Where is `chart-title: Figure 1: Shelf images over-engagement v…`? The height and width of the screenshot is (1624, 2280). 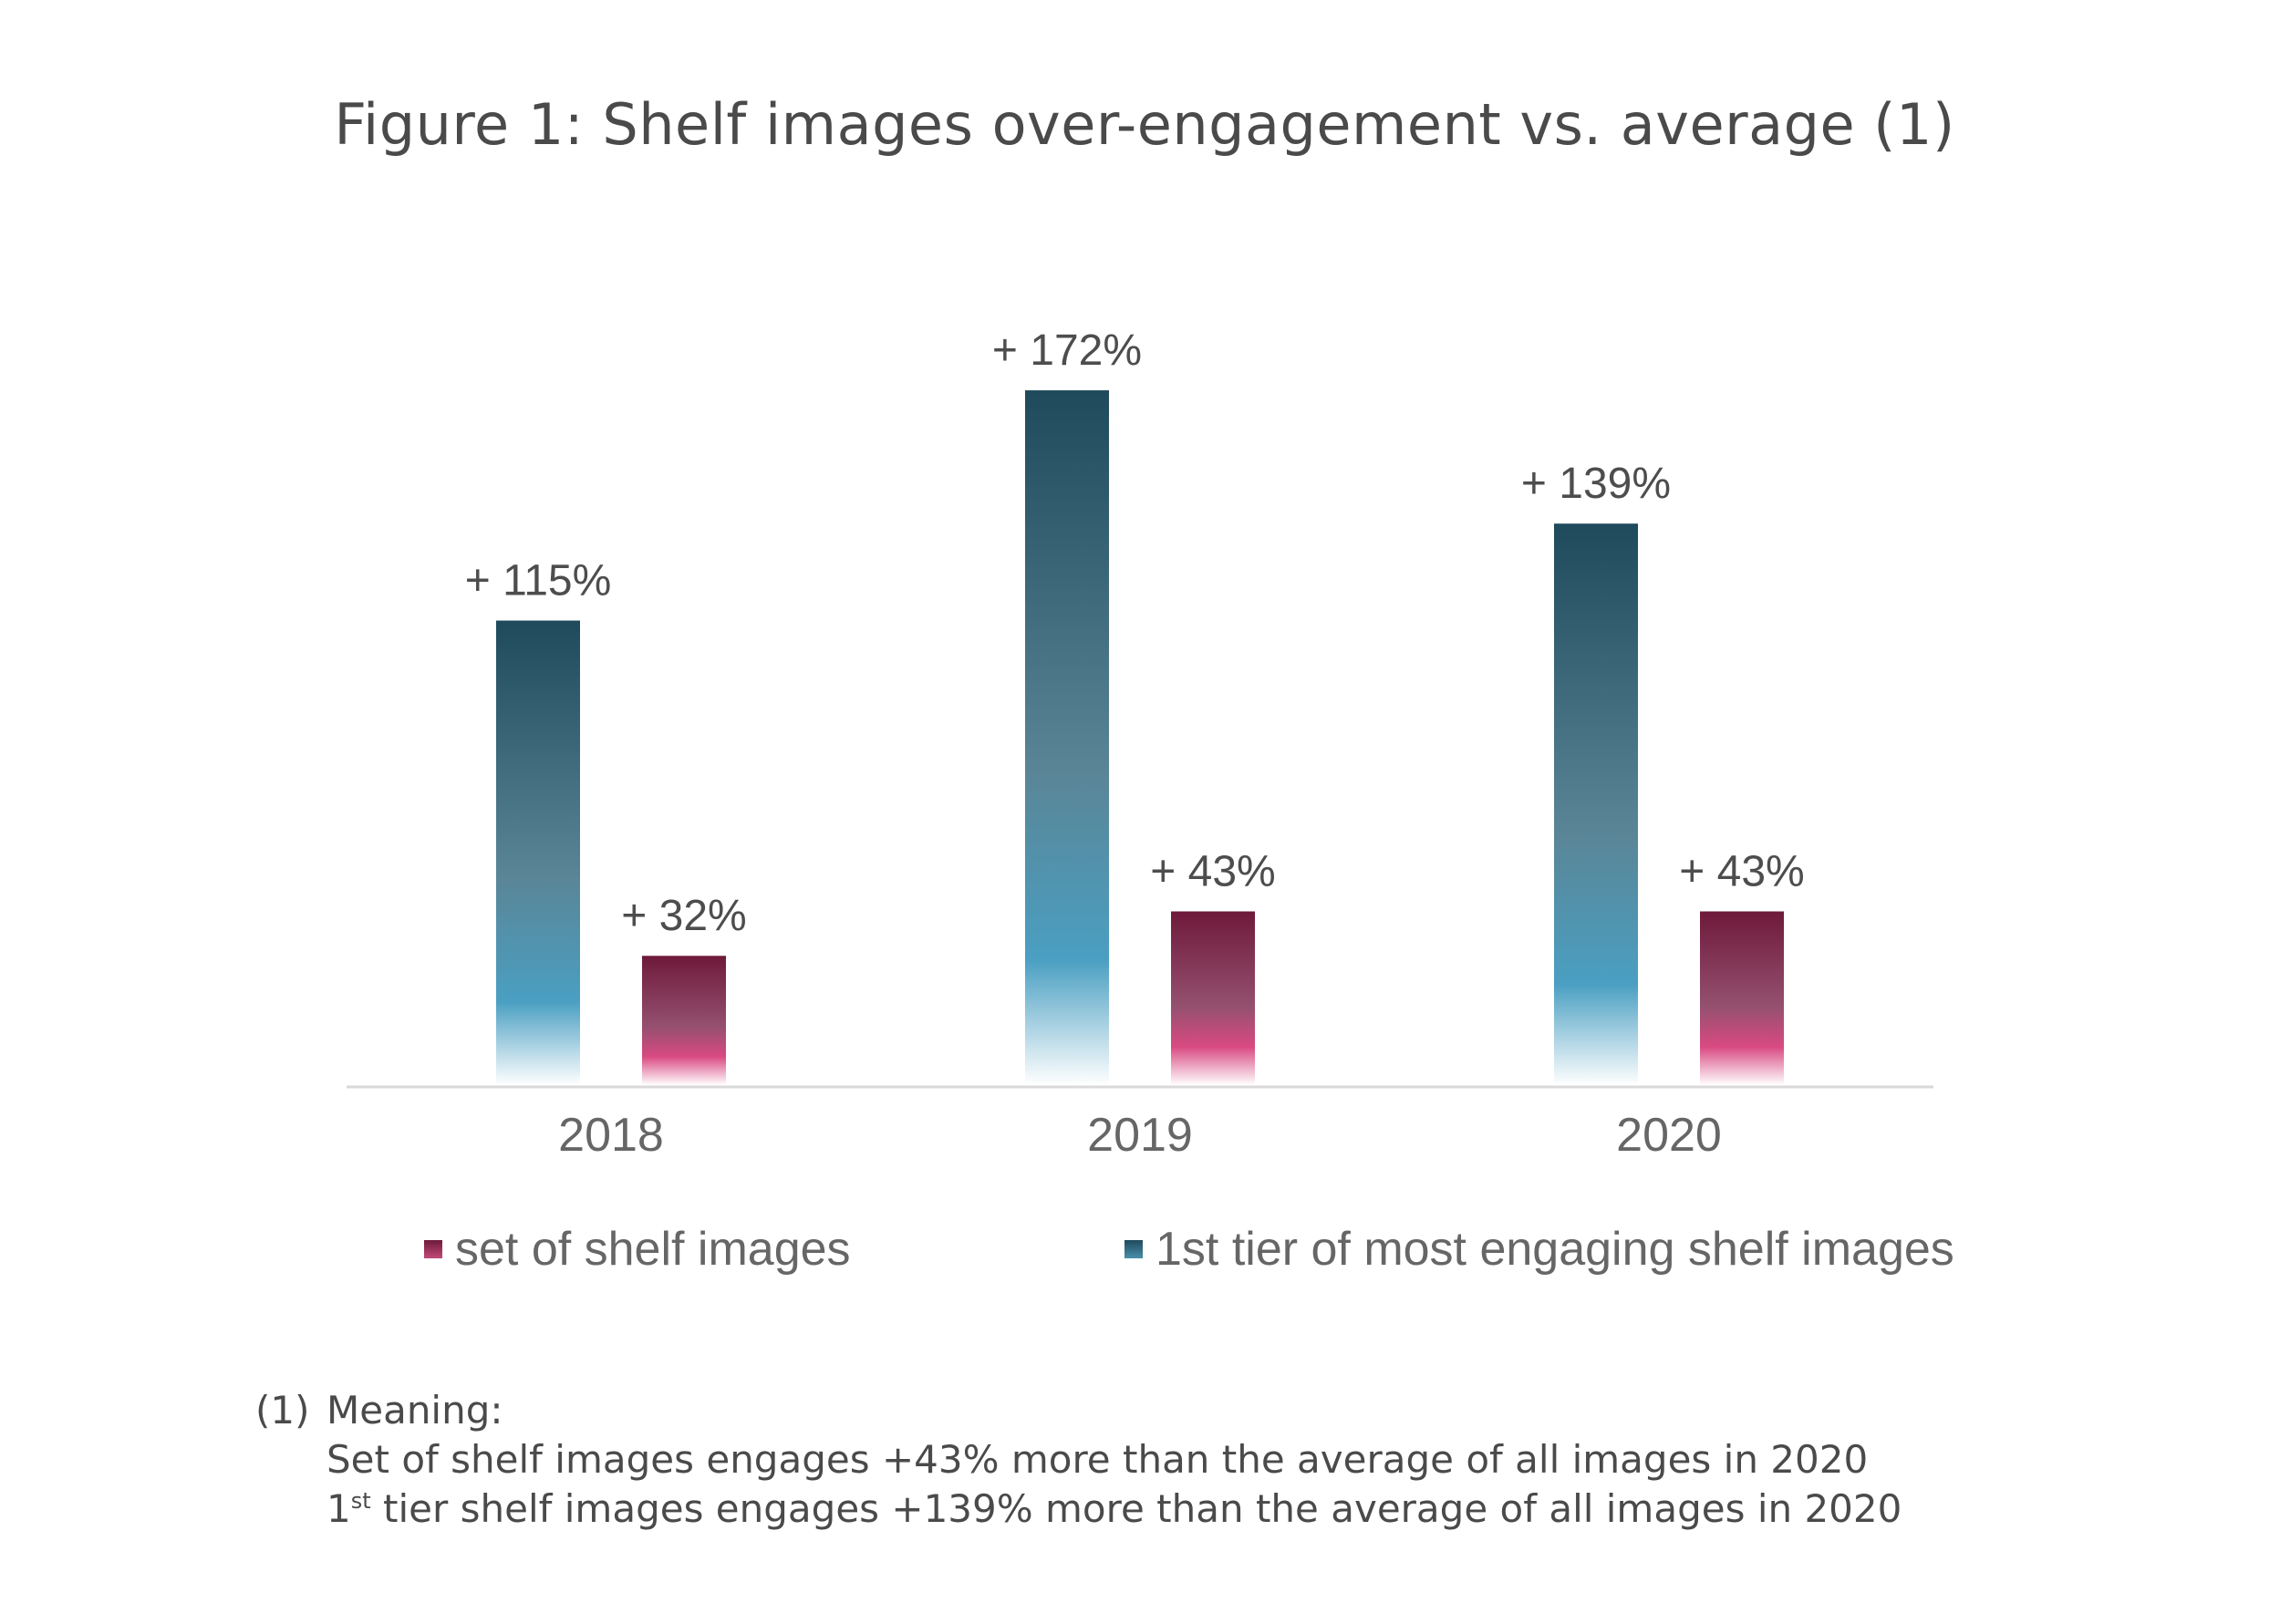
chart-title: Figure 1: Shelf images over-engagement v… is located at coordinates (1144, 124).